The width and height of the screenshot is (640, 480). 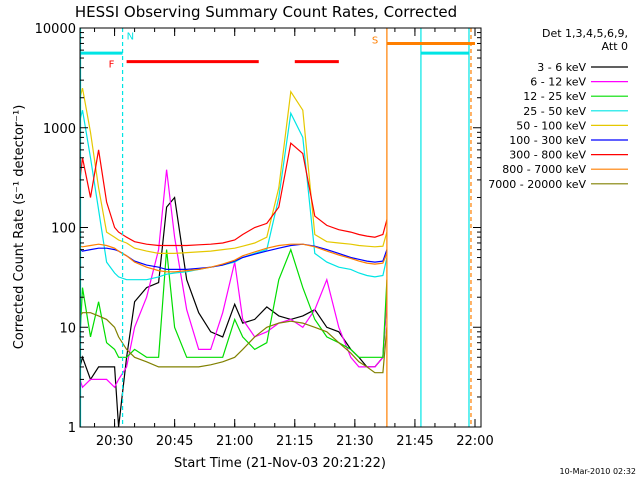 I want to click on series-100-300-kev-line, so click(x=233, y=256).